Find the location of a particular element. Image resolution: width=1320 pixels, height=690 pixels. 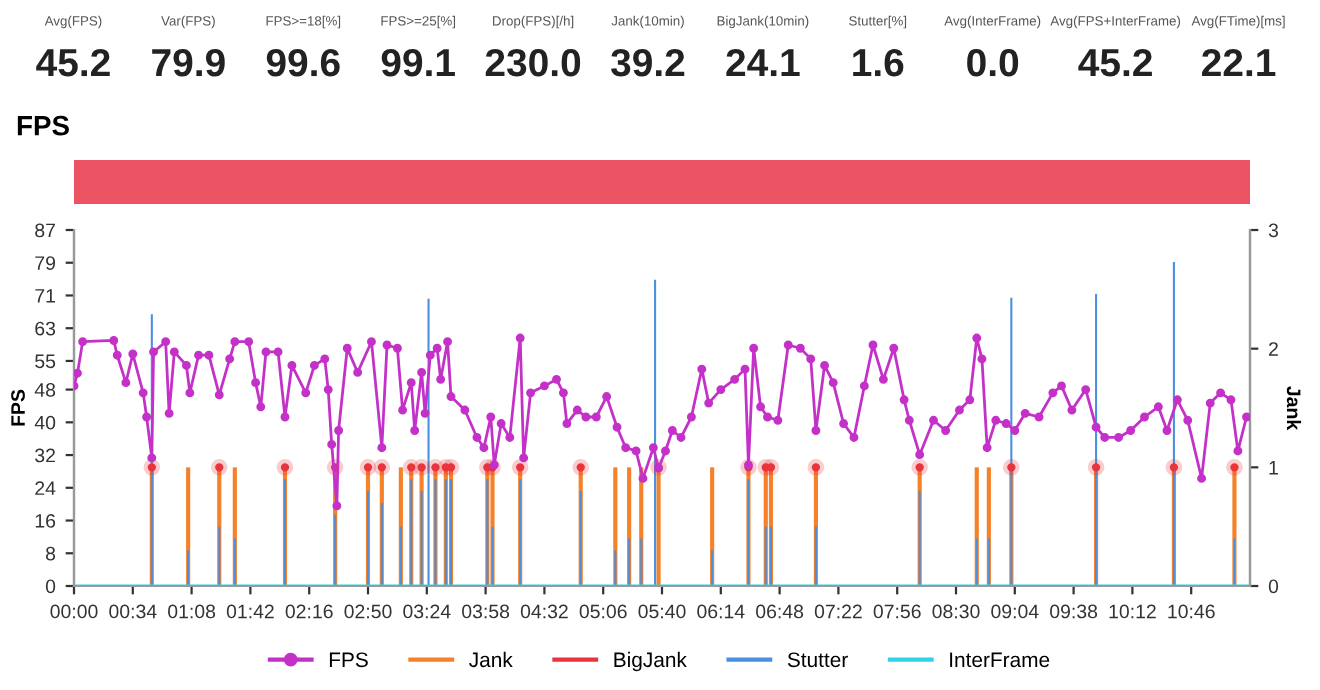

y-tick-label: 48 is located at coordinates (45, 390).